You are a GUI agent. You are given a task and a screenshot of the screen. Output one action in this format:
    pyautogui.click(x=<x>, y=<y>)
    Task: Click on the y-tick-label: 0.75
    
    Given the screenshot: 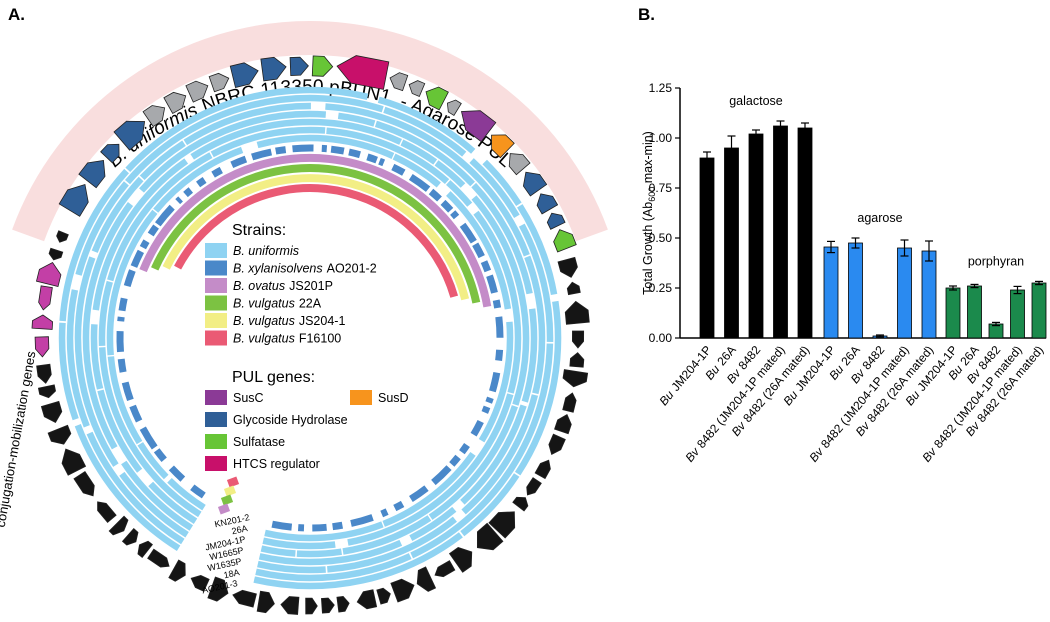 What is the action you would take?
    pyautogui.click(x=661, y=188)
    